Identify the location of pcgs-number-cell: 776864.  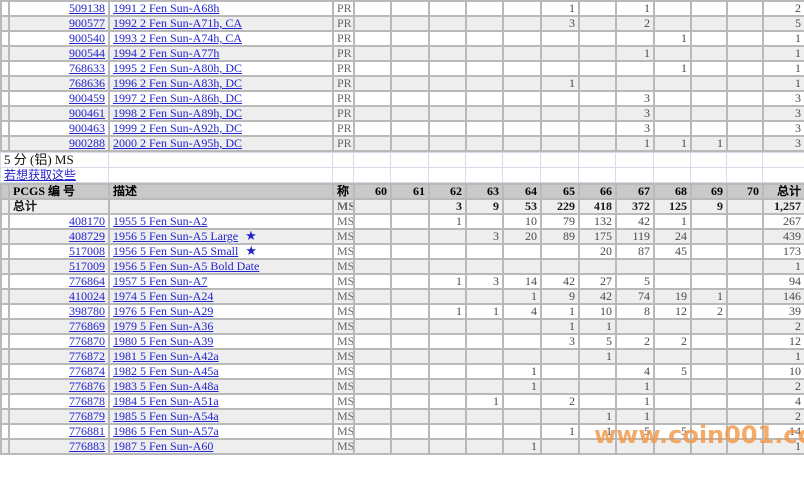
(59, 281).